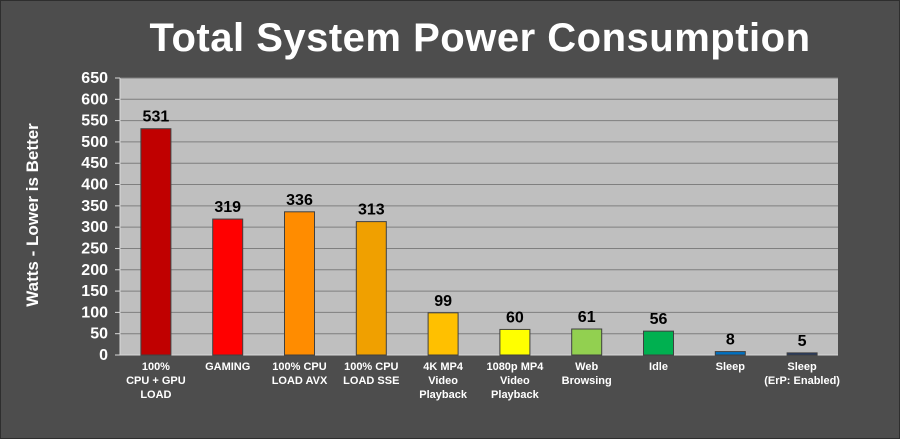  What do you see at coordinates (94, 291) in the screenshot?
I see `y-tick-label: 150` at bounding box center [94, 291].